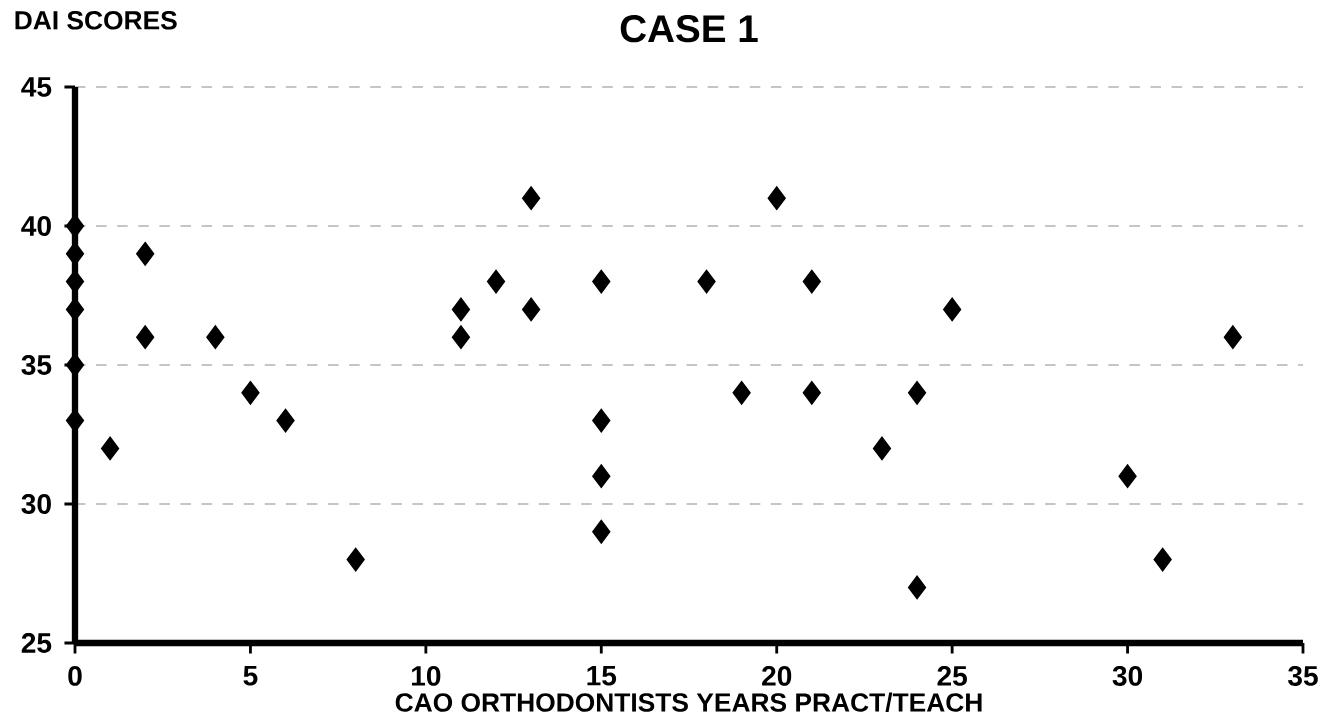 The height and width of the screenshot is (728, 1334). Describe the element at coordinates (36, 365) in the screenshot. I see `y-tick-label: 35` at that location.